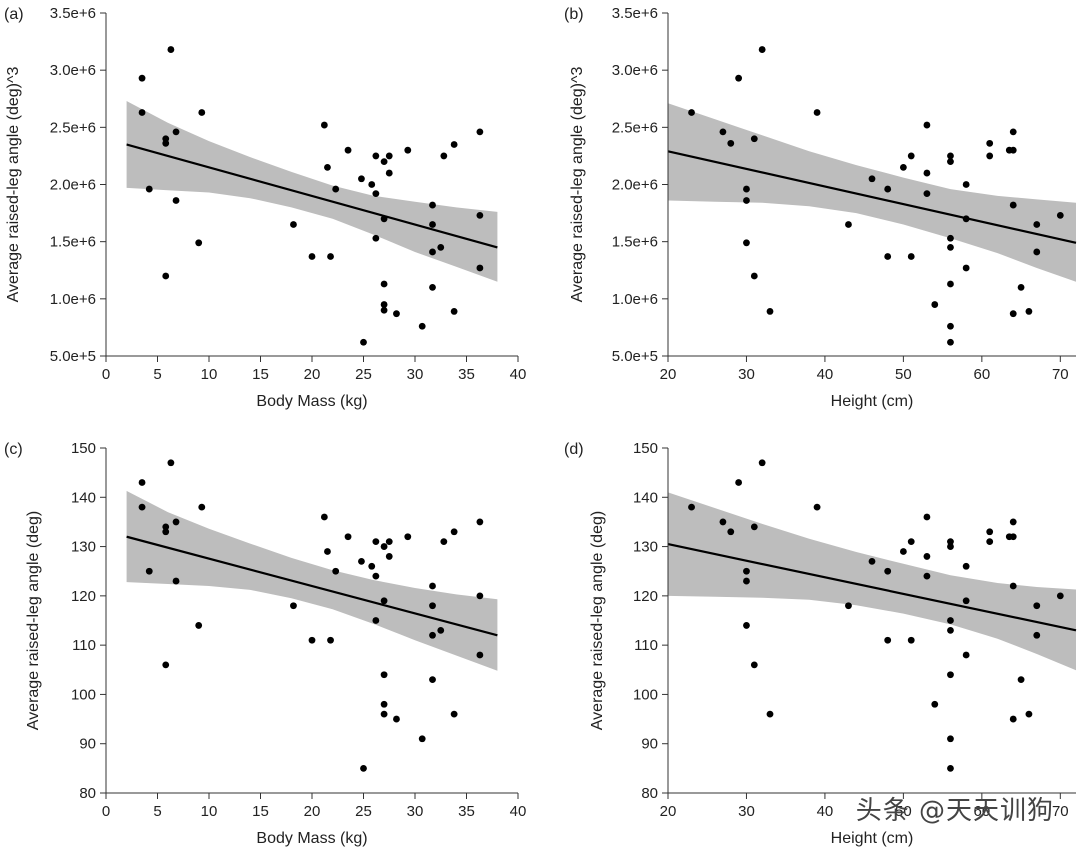 The image size is (1080, 851). Describe the element at coordinates (872, 197) in the screenshot. I see `regression-line` at that location.